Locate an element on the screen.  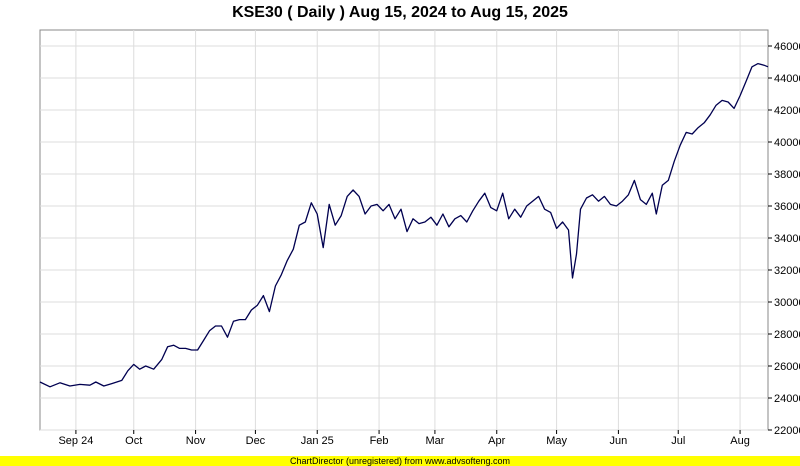
x-tick-label: Dec is located at coordinates (256, 441).